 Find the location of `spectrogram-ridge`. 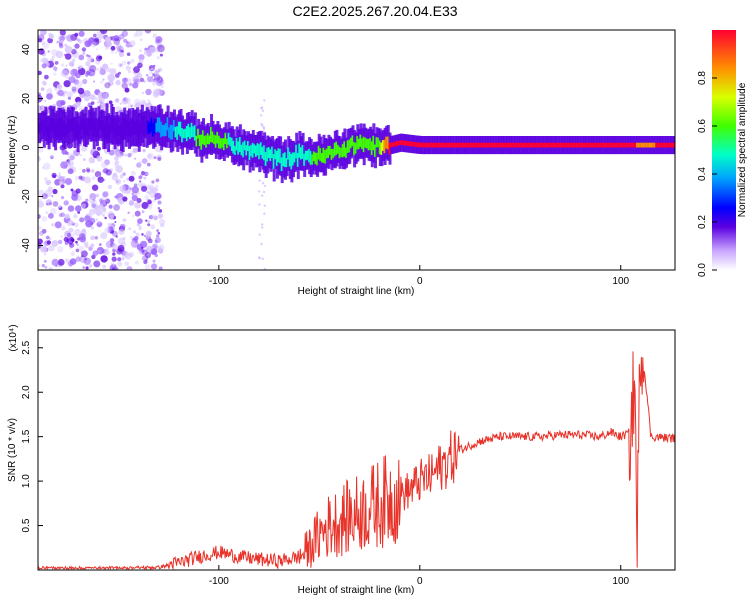

spectrogram-ridge is located at coordinates (356, 143).